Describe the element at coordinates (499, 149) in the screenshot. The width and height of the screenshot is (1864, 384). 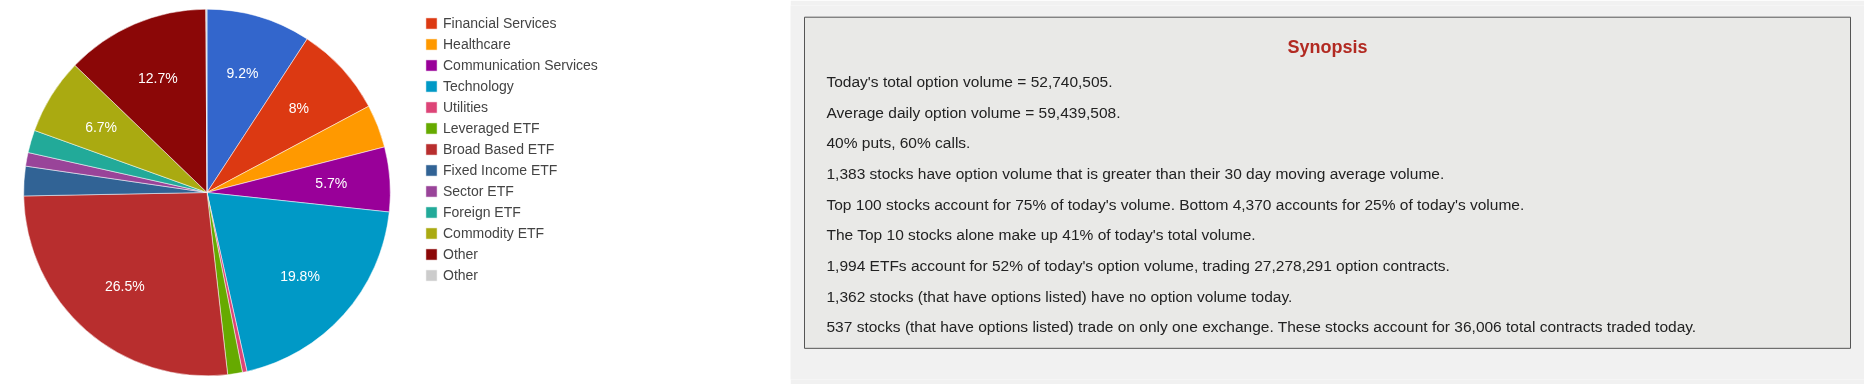
I see `legend-label: Broad Based ETF` at that location.